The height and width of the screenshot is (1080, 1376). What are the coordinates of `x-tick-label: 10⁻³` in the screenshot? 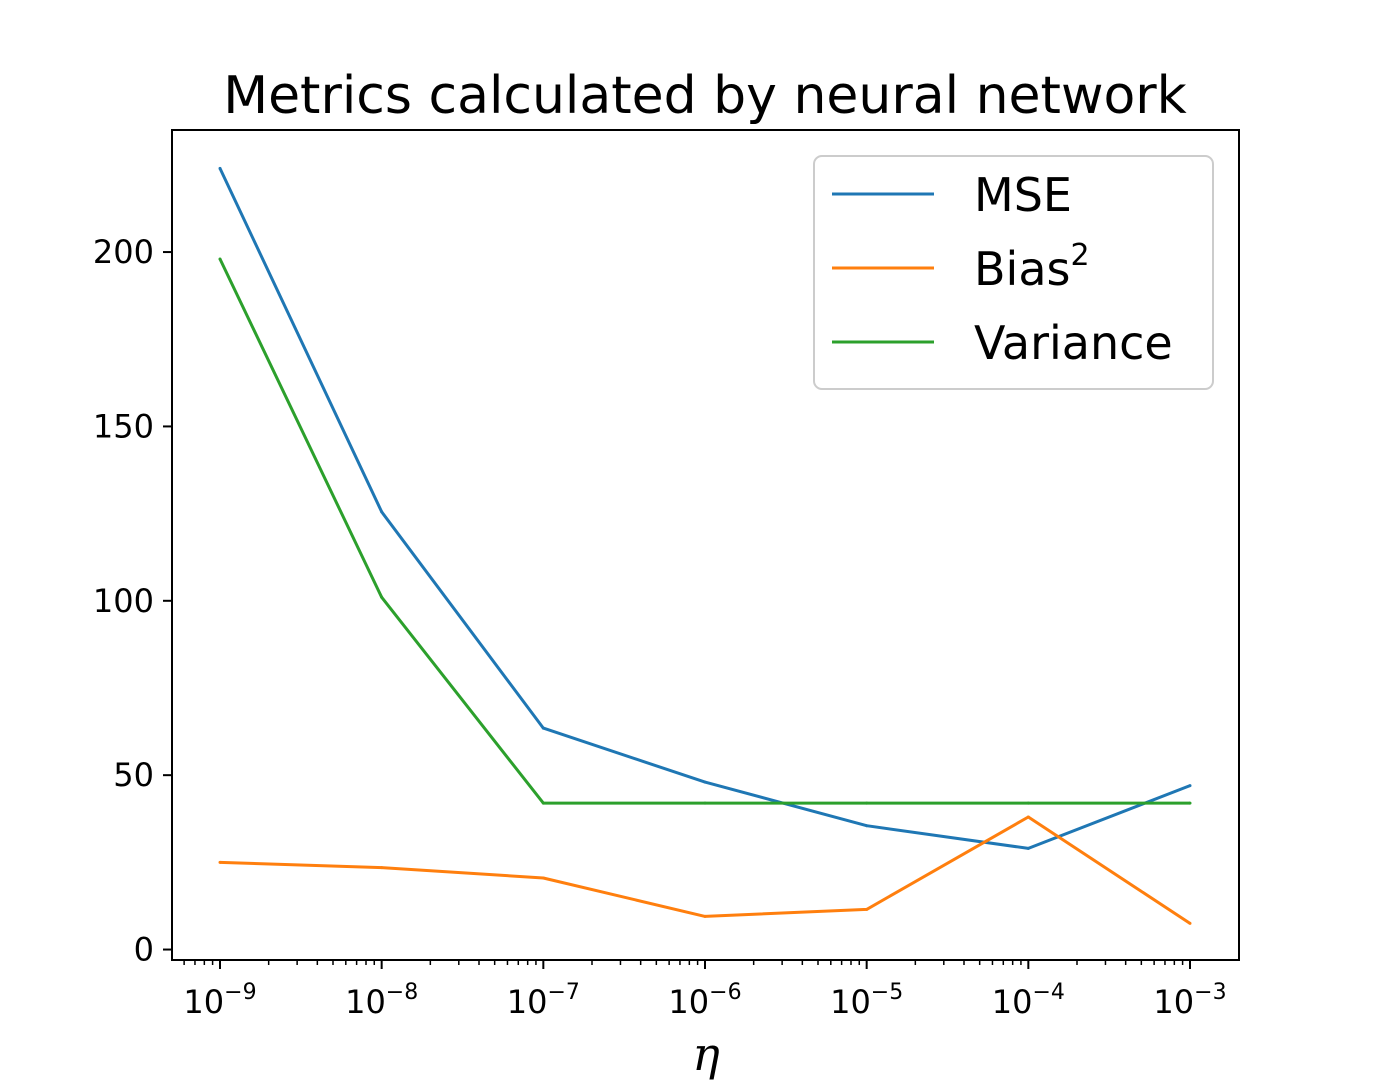 It's located at (1189, 1000).